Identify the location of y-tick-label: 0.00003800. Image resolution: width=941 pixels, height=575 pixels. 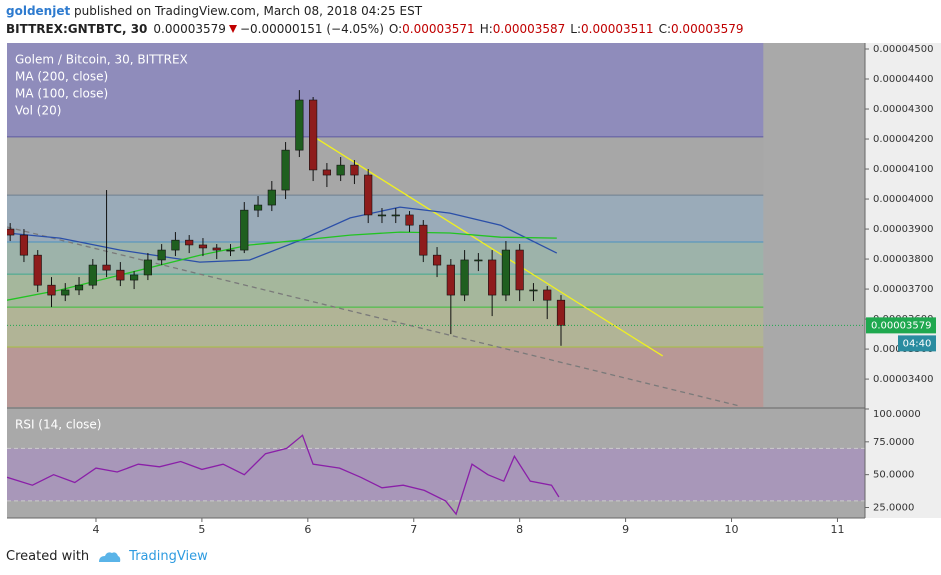
(903, 259).